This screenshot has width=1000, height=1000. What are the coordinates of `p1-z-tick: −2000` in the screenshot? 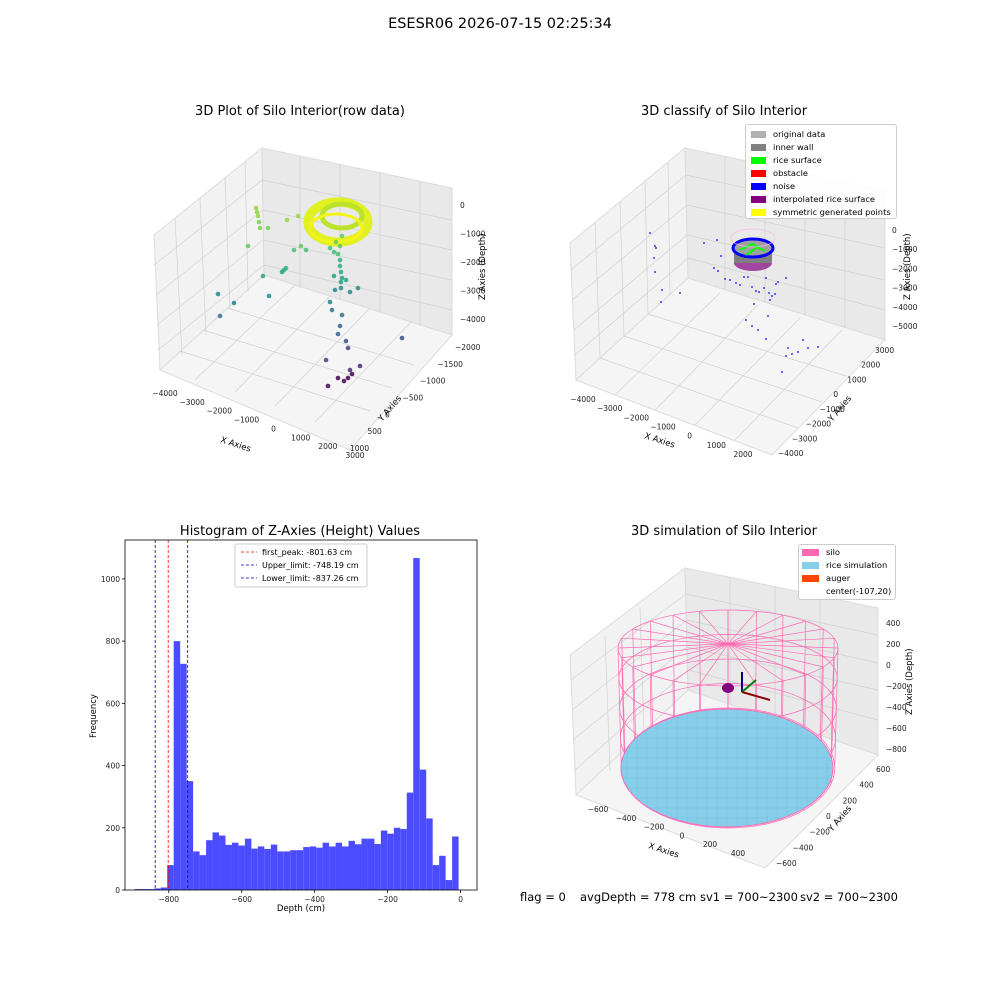 It's located at (473, 262).